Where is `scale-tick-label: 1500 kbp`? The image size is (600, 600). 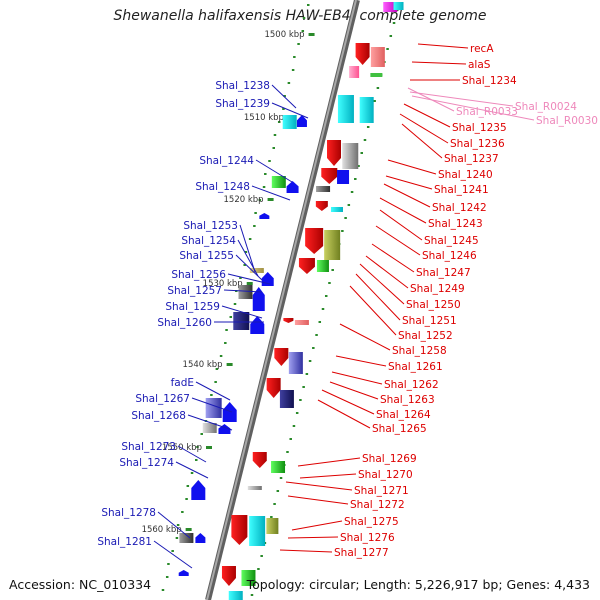
scale-tick-label: 1500 kbp is located at coordinates (284, 35).